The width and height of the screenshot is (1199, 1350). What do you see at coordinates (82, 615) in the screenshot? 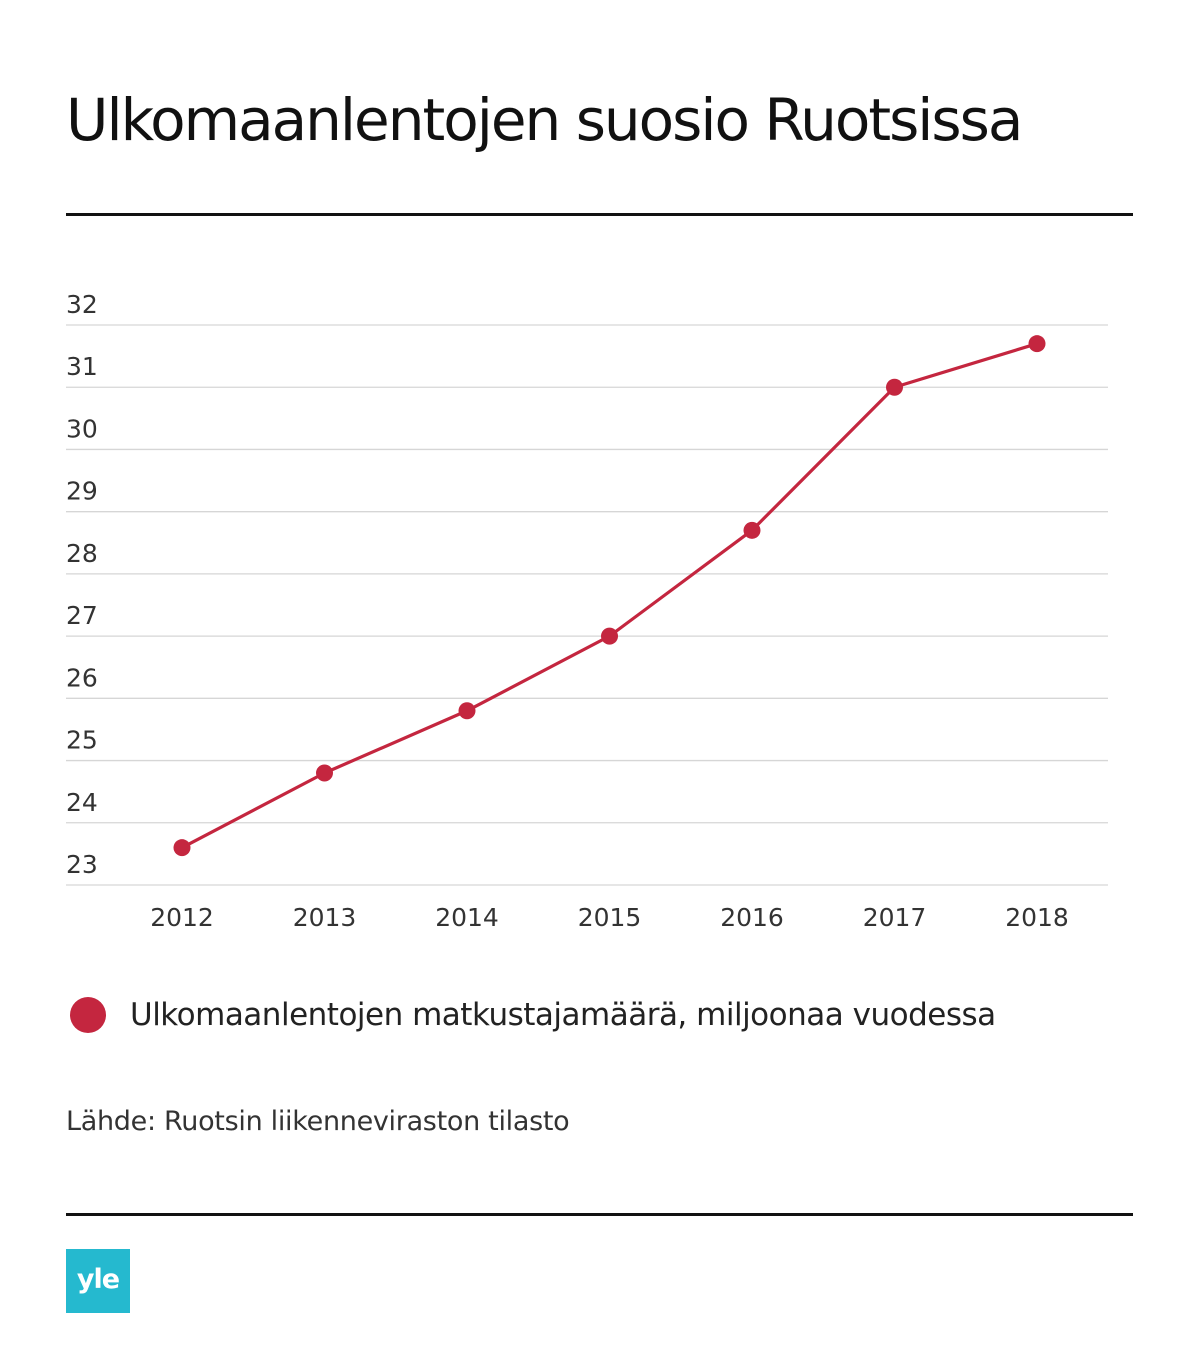
I see `y-tick-label: 27` at bounding box center [82, 615].